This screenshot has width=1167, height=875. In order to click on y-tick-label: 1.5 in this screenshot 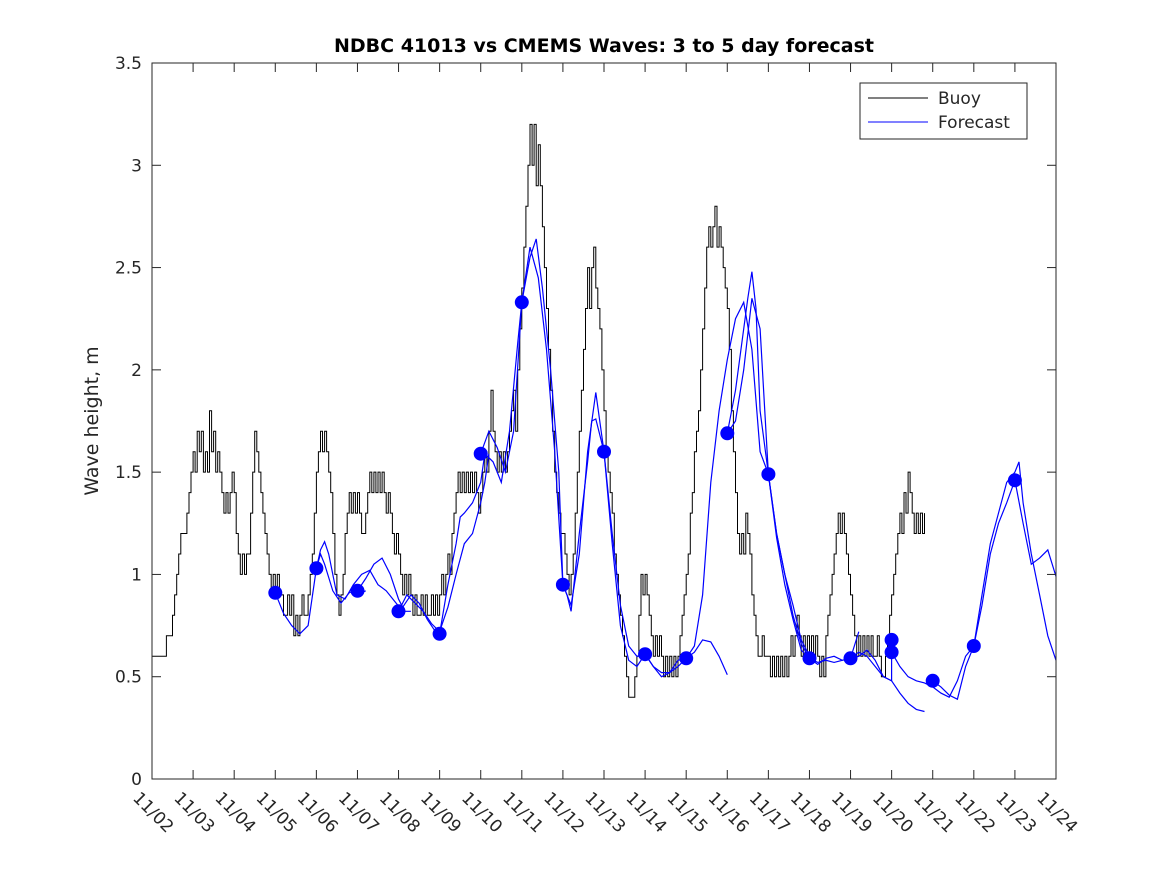, I will do `click(128, 473)`.